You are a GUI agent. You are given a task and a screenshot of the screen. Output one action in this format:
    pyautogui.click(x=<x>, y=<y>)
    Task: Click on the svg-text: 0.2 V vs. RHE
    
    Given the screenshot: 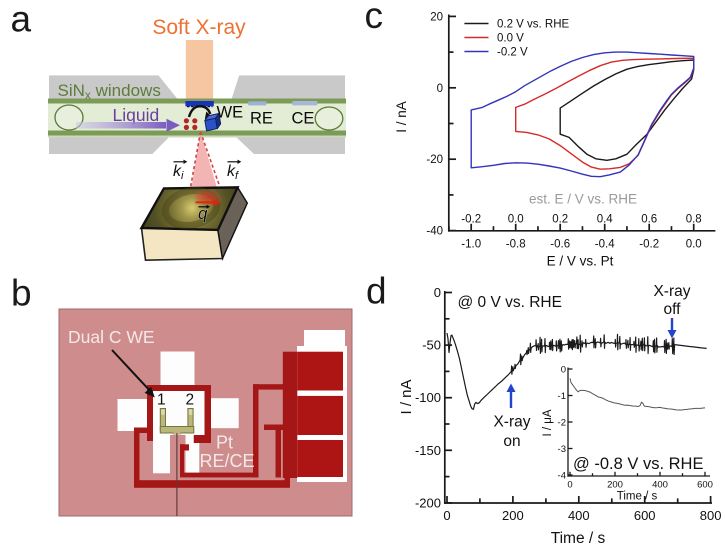 What is the action you would take?
    pyautogui.click(x=533, y=25)
    